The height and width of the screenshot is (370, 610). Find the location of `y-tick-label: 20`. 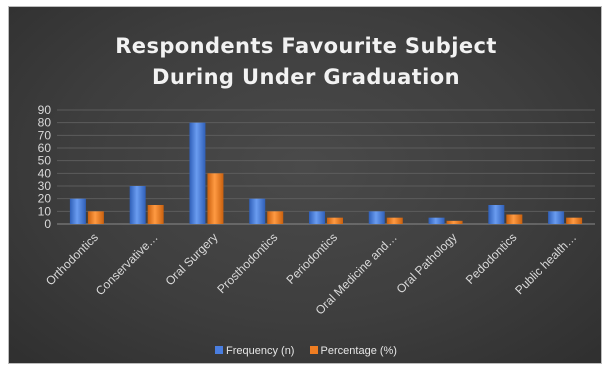

y-tick-label: 20 is located at coordinates (45, 199).